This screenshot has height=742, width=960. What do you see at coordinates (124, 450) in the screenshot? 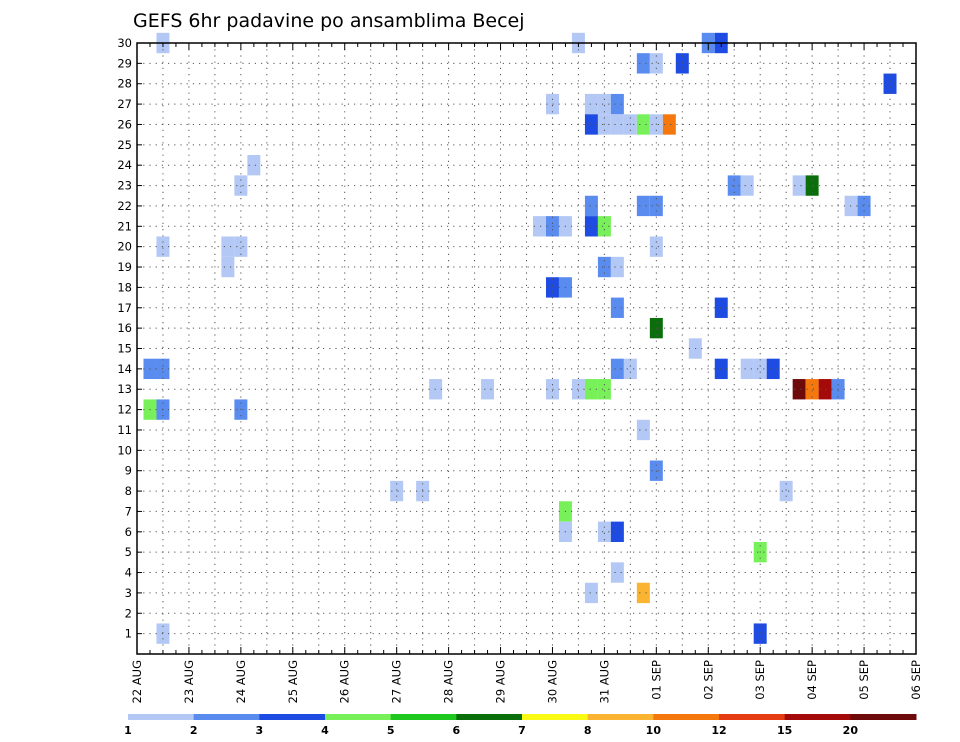
I see `y-tick-label: 10` at bounding box center [124, 450].